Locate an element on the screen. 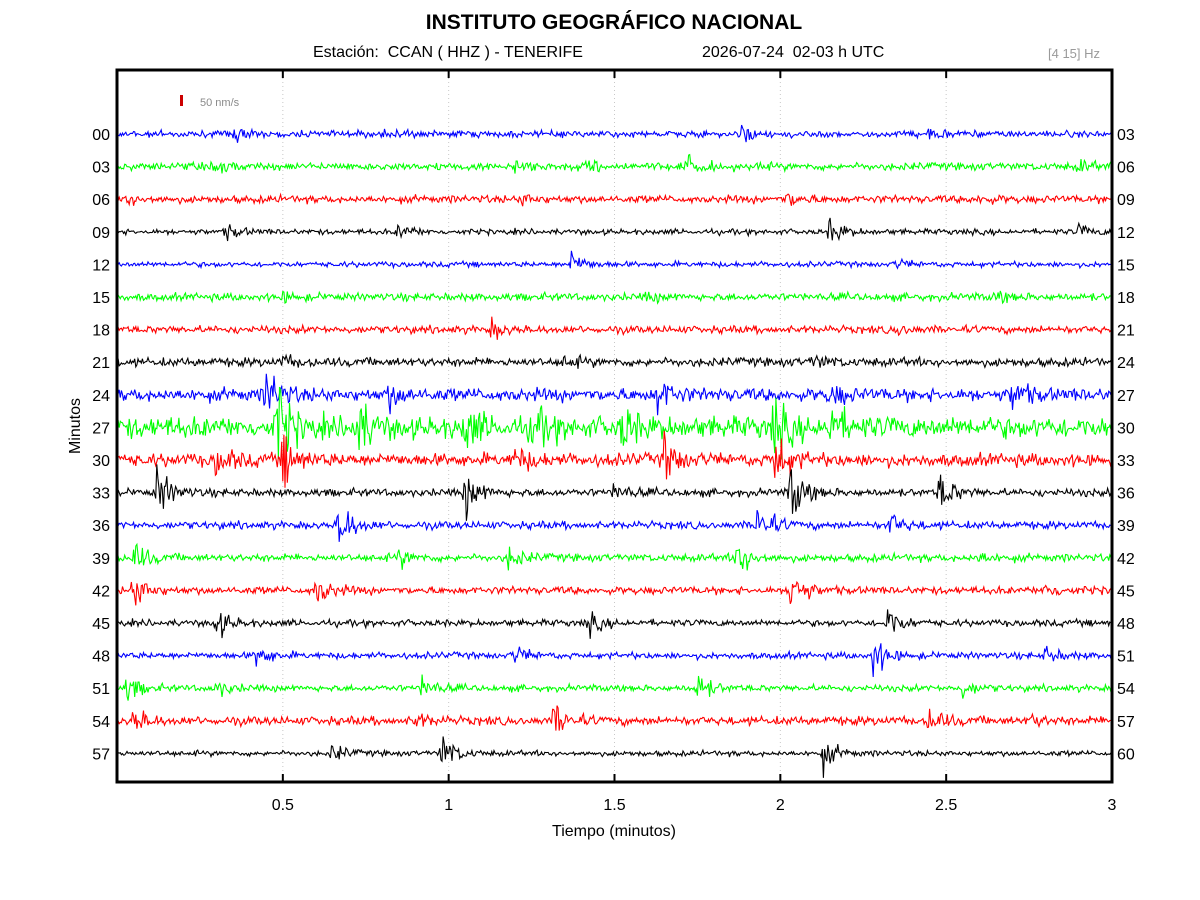 The width and height of the screenshot is (1200, 900). row-label-left: 45 is located at coordinates (101, 624).